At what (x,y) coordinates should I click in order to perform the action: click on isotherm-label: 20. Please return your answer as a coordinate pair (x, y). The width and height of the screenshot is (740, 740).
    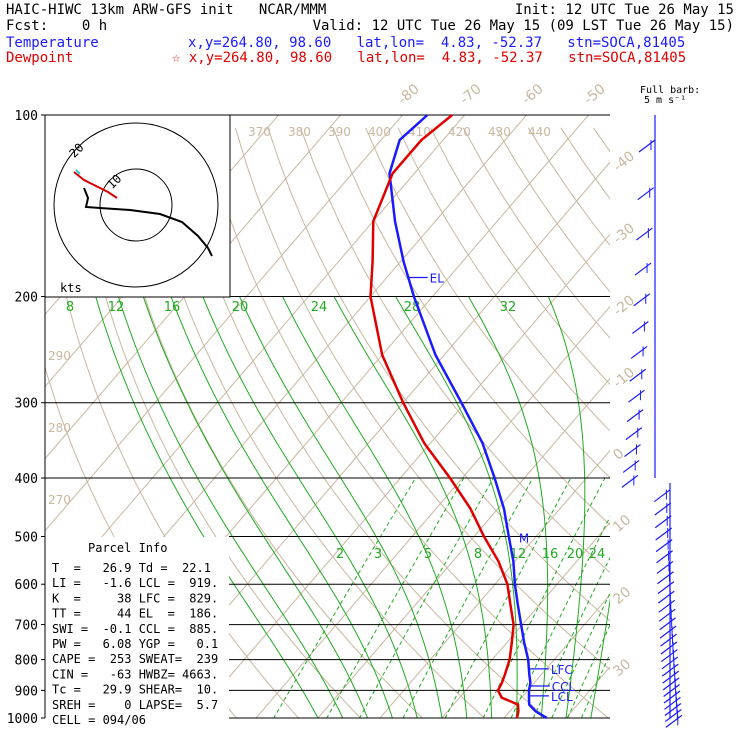
    Looking at the image, I should click on (622, 596).